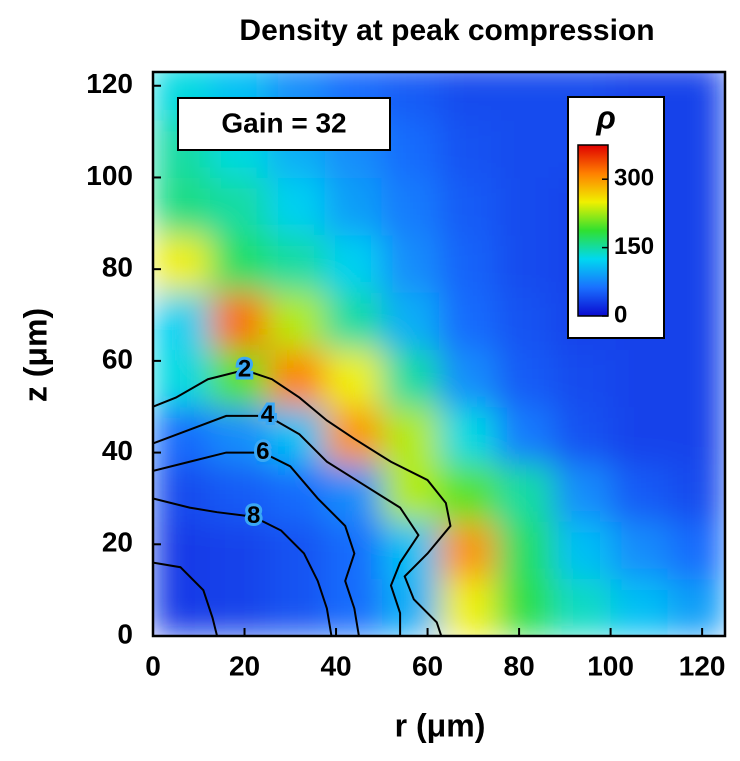 Image resolution: width=740 pixels, height=761 pixels. Describe the element at coordinates (446, 30) in the screenshot. I see `chart-title: Density at peak compression` at that location.